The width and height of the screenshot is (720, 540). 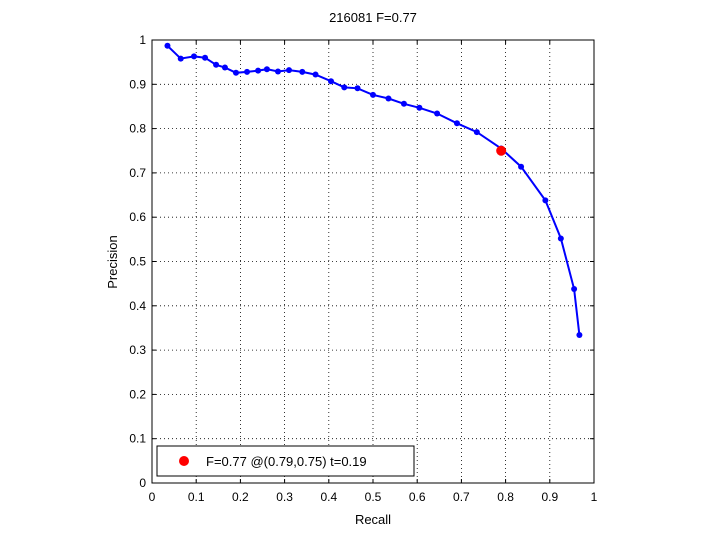 What do you see at coordinates (594, 497) in the screenshot?
I see `x-tick-label: 1` at bounding box center [594, 497].